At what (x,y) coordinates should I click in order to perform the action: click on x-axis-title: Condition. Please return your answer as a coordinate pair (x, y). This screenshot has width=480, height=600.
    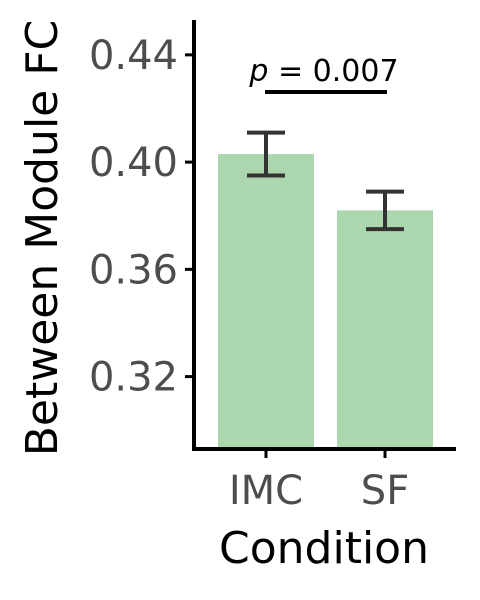
    Looking at the image, I should click on (324, 548).